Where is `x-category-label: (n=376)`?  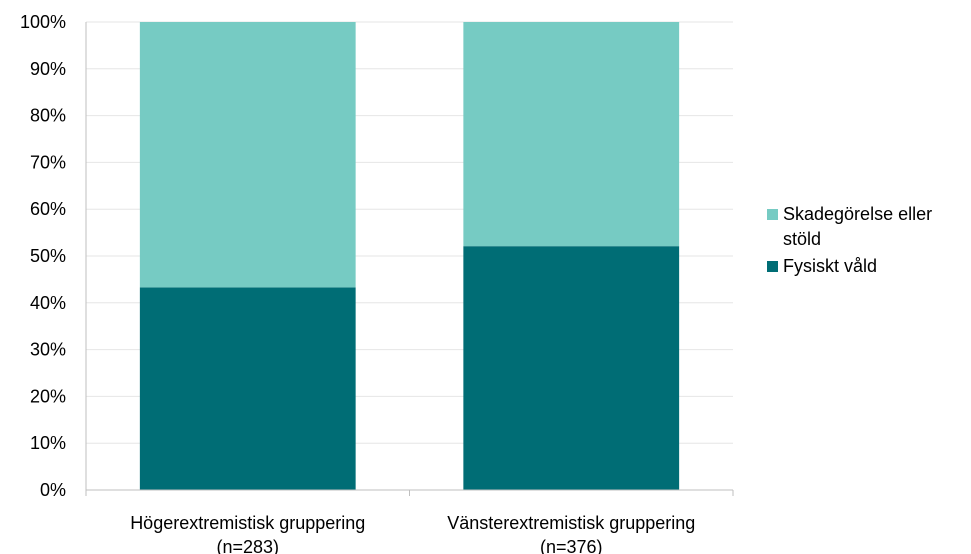 x-category-label: (n=376) is located at coordinates (571, 545).